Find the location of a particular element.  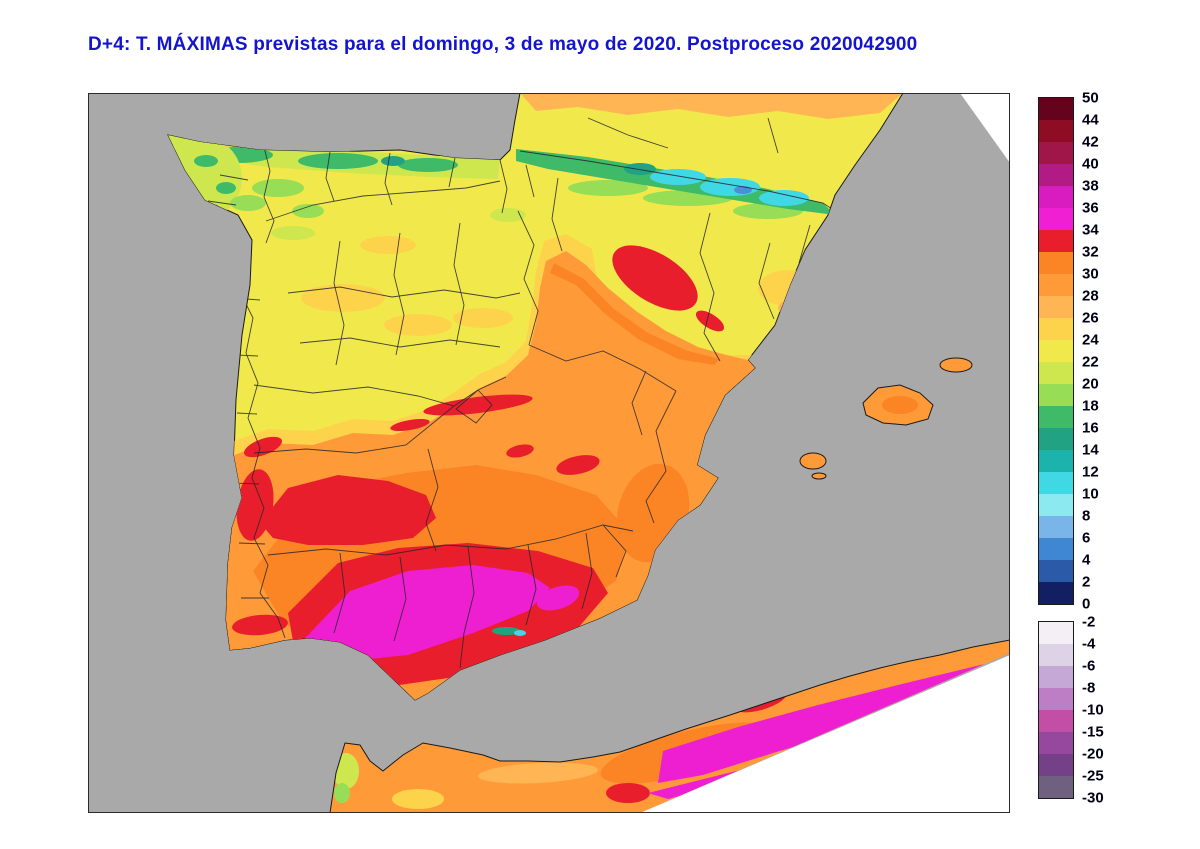

legend-label: -2 is located at coordinates (1089, 622).